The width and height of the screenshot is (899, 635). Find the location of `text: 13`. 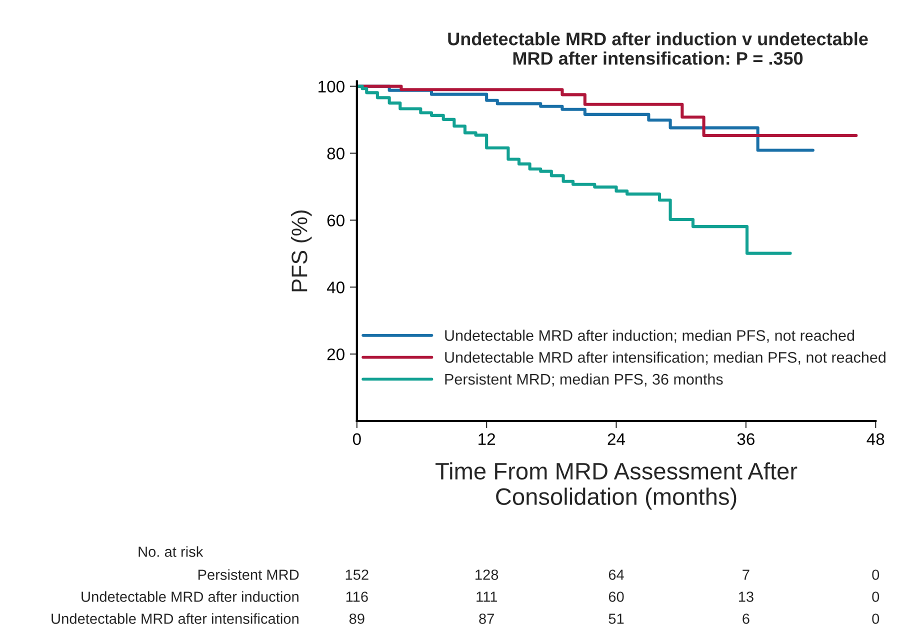

text: 13 is located at coordinates (746, 597).